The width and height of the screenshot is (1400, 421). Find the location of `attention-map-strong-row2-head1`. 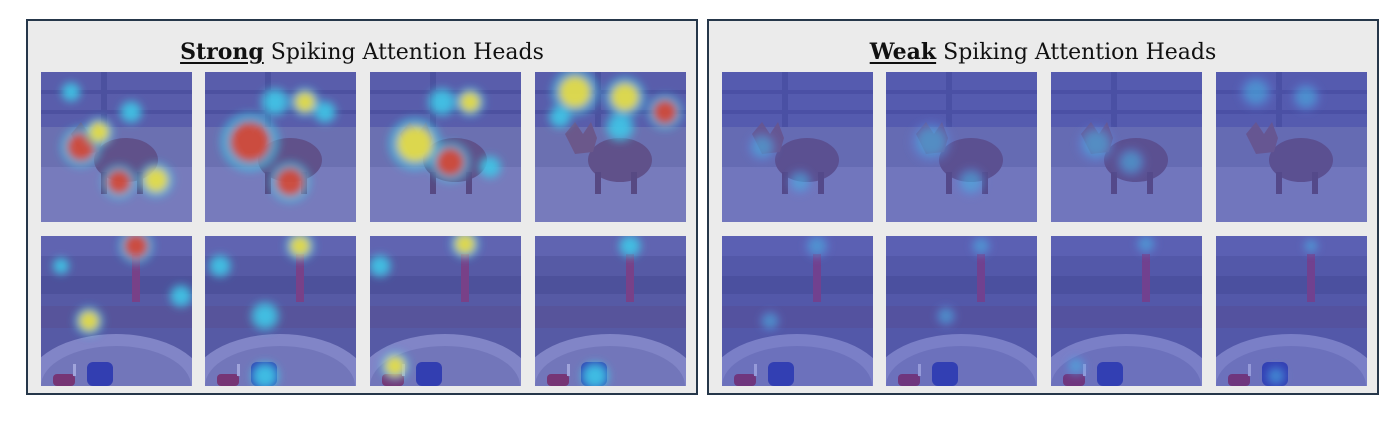

attention-map-strong-row2-head1 is located at coordinates (116, 311).